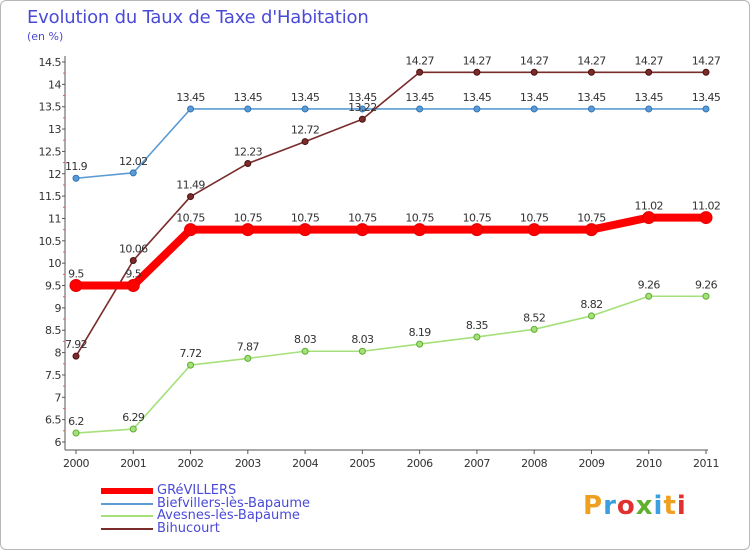  What do you see at coordinates (362, 463) in the screenshot?
I see `x-tick-label: 2005` at bounding box center [362, 463].